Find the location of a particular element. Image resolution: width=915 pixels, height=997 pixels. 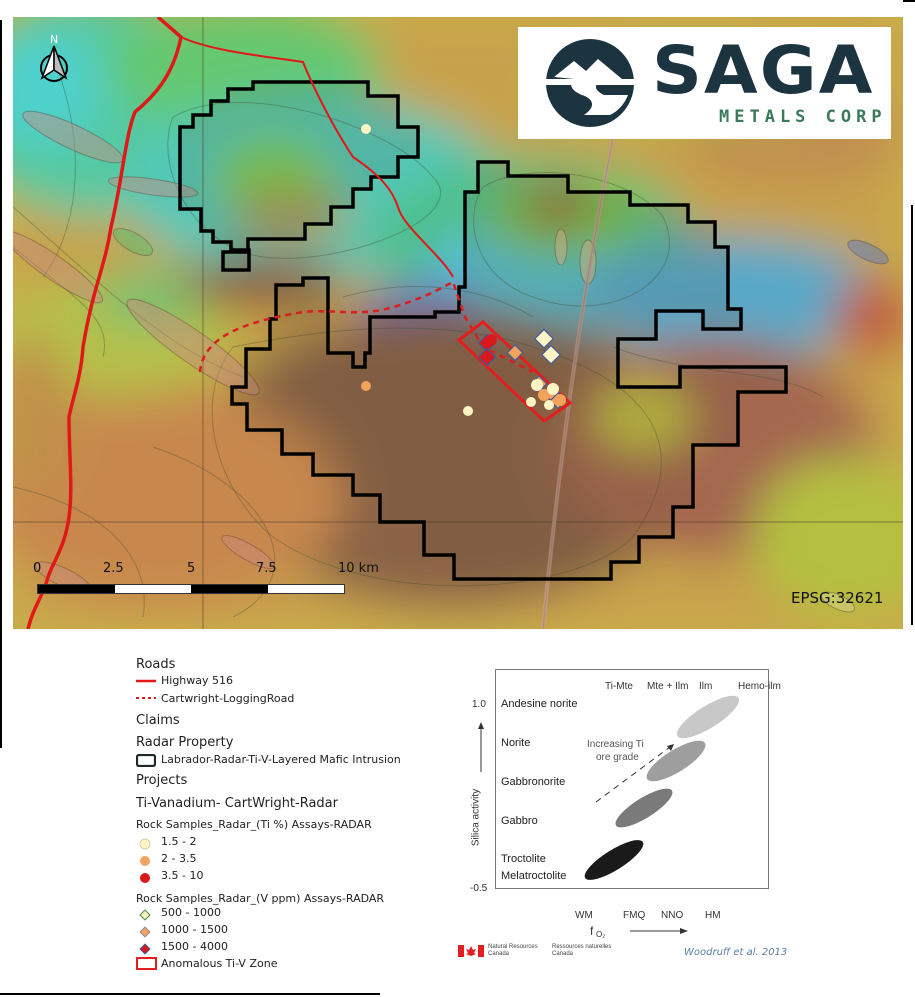

top-label-ilm: Ilm is located at coordinates (706, 686).